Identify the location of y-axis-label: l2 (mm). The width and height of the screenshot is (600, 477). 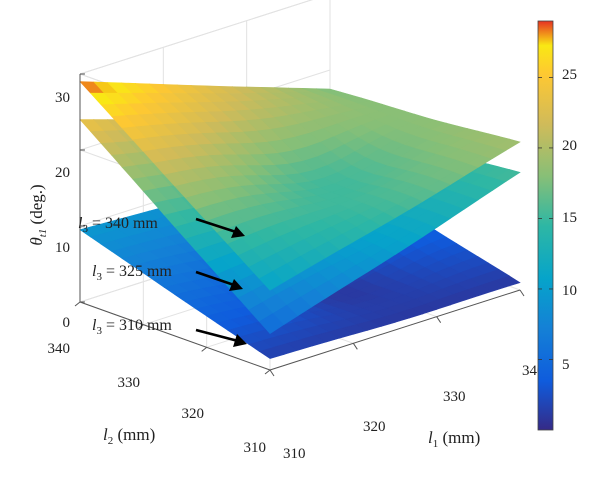
(129, 436).